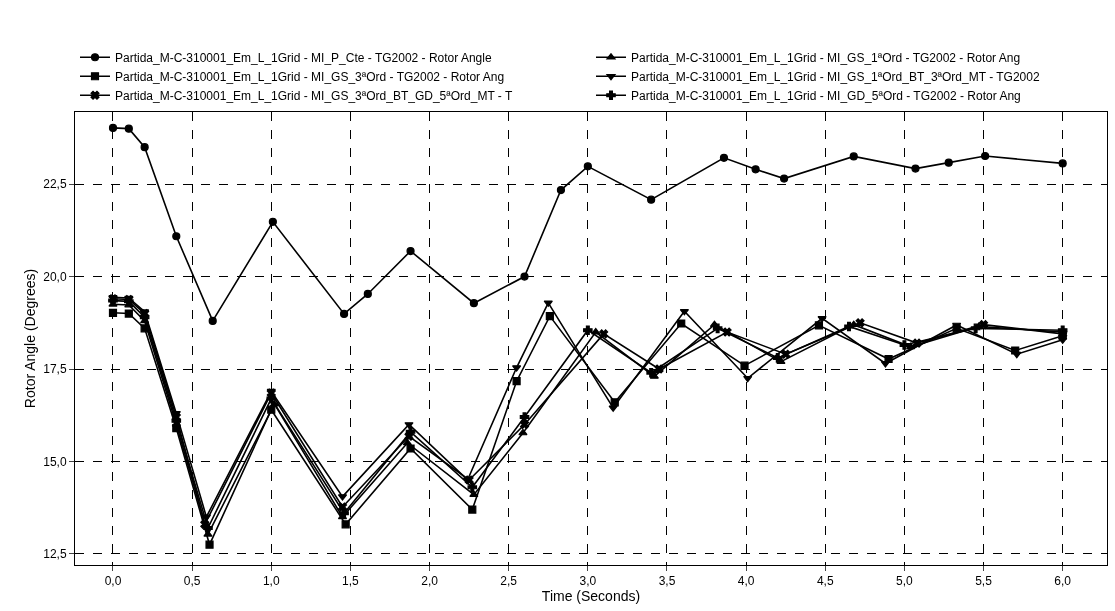  Describe the element at coordinates (1063, 581) in the screenshot. I see `x-tick-label: 6,0` at that location.